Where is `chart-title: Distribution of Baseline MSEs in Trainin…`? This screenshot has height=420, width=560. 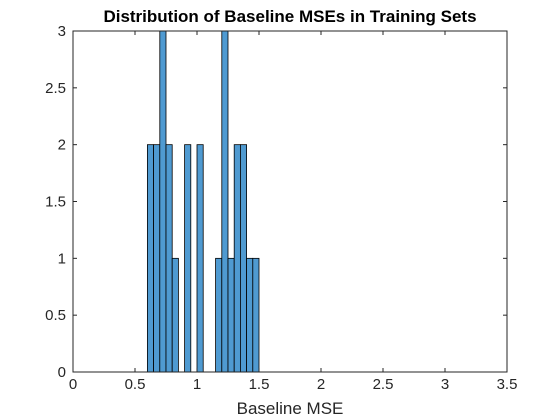 chart-title: Distribution of Baseline MSEs in Trainin… is located at coordinates (289, 16).